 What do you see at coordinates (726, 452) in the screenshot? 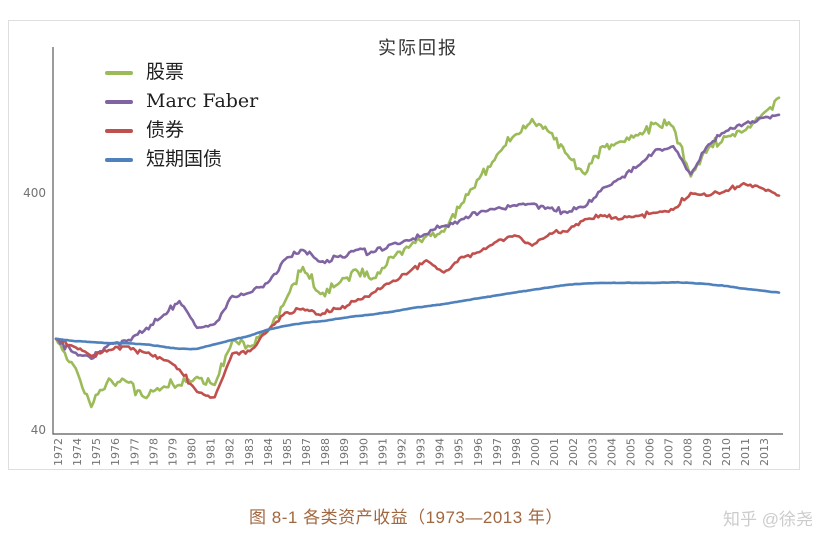
I see `x-tick-label: 2010` at bounding box center [726, 452].